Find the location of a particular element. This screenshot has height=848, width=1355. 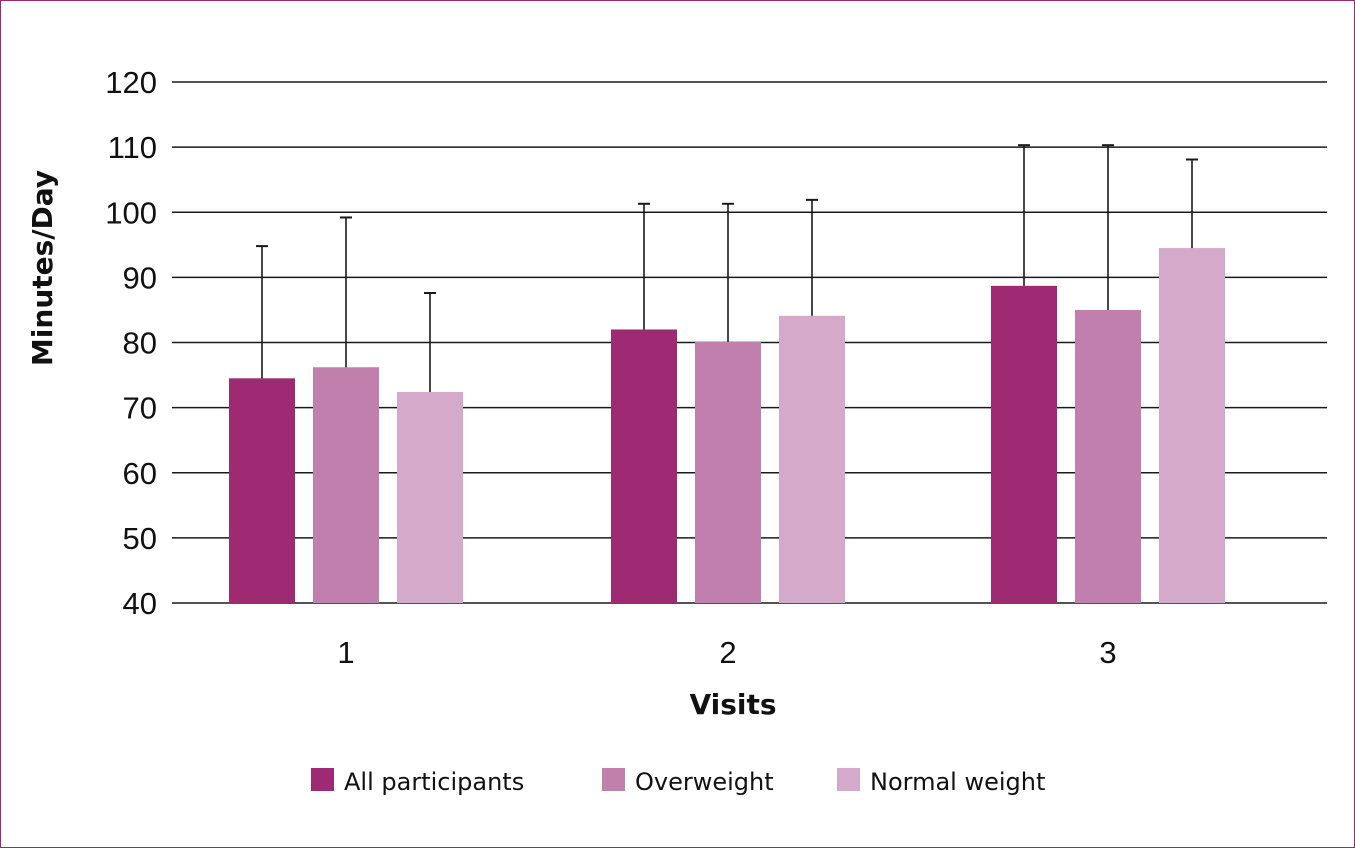

x-axis-label: Visits is located at coordinates (732, 704).